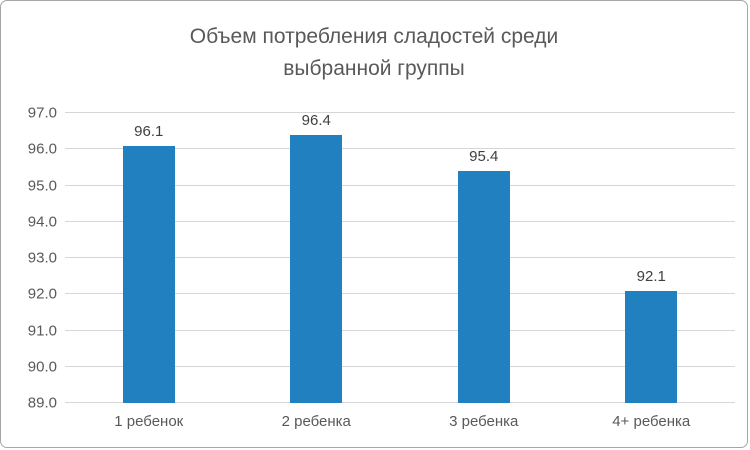  Describe the element at coordinates (42, 149) in the screenshot. I see `y-tick-label: 96.0` at that location.